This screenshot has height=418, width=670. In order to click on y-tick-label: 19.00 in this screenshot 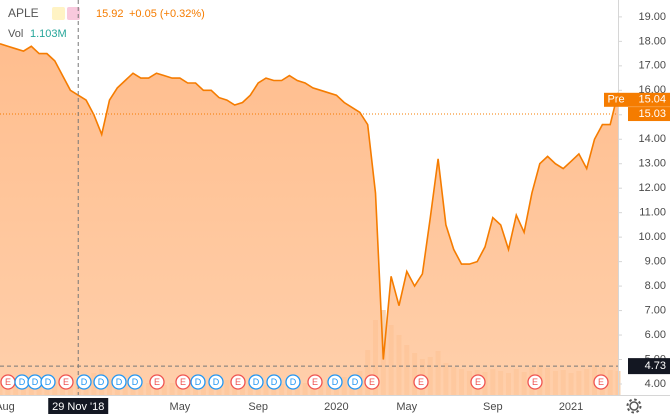, I will do `click(652, 17)`.